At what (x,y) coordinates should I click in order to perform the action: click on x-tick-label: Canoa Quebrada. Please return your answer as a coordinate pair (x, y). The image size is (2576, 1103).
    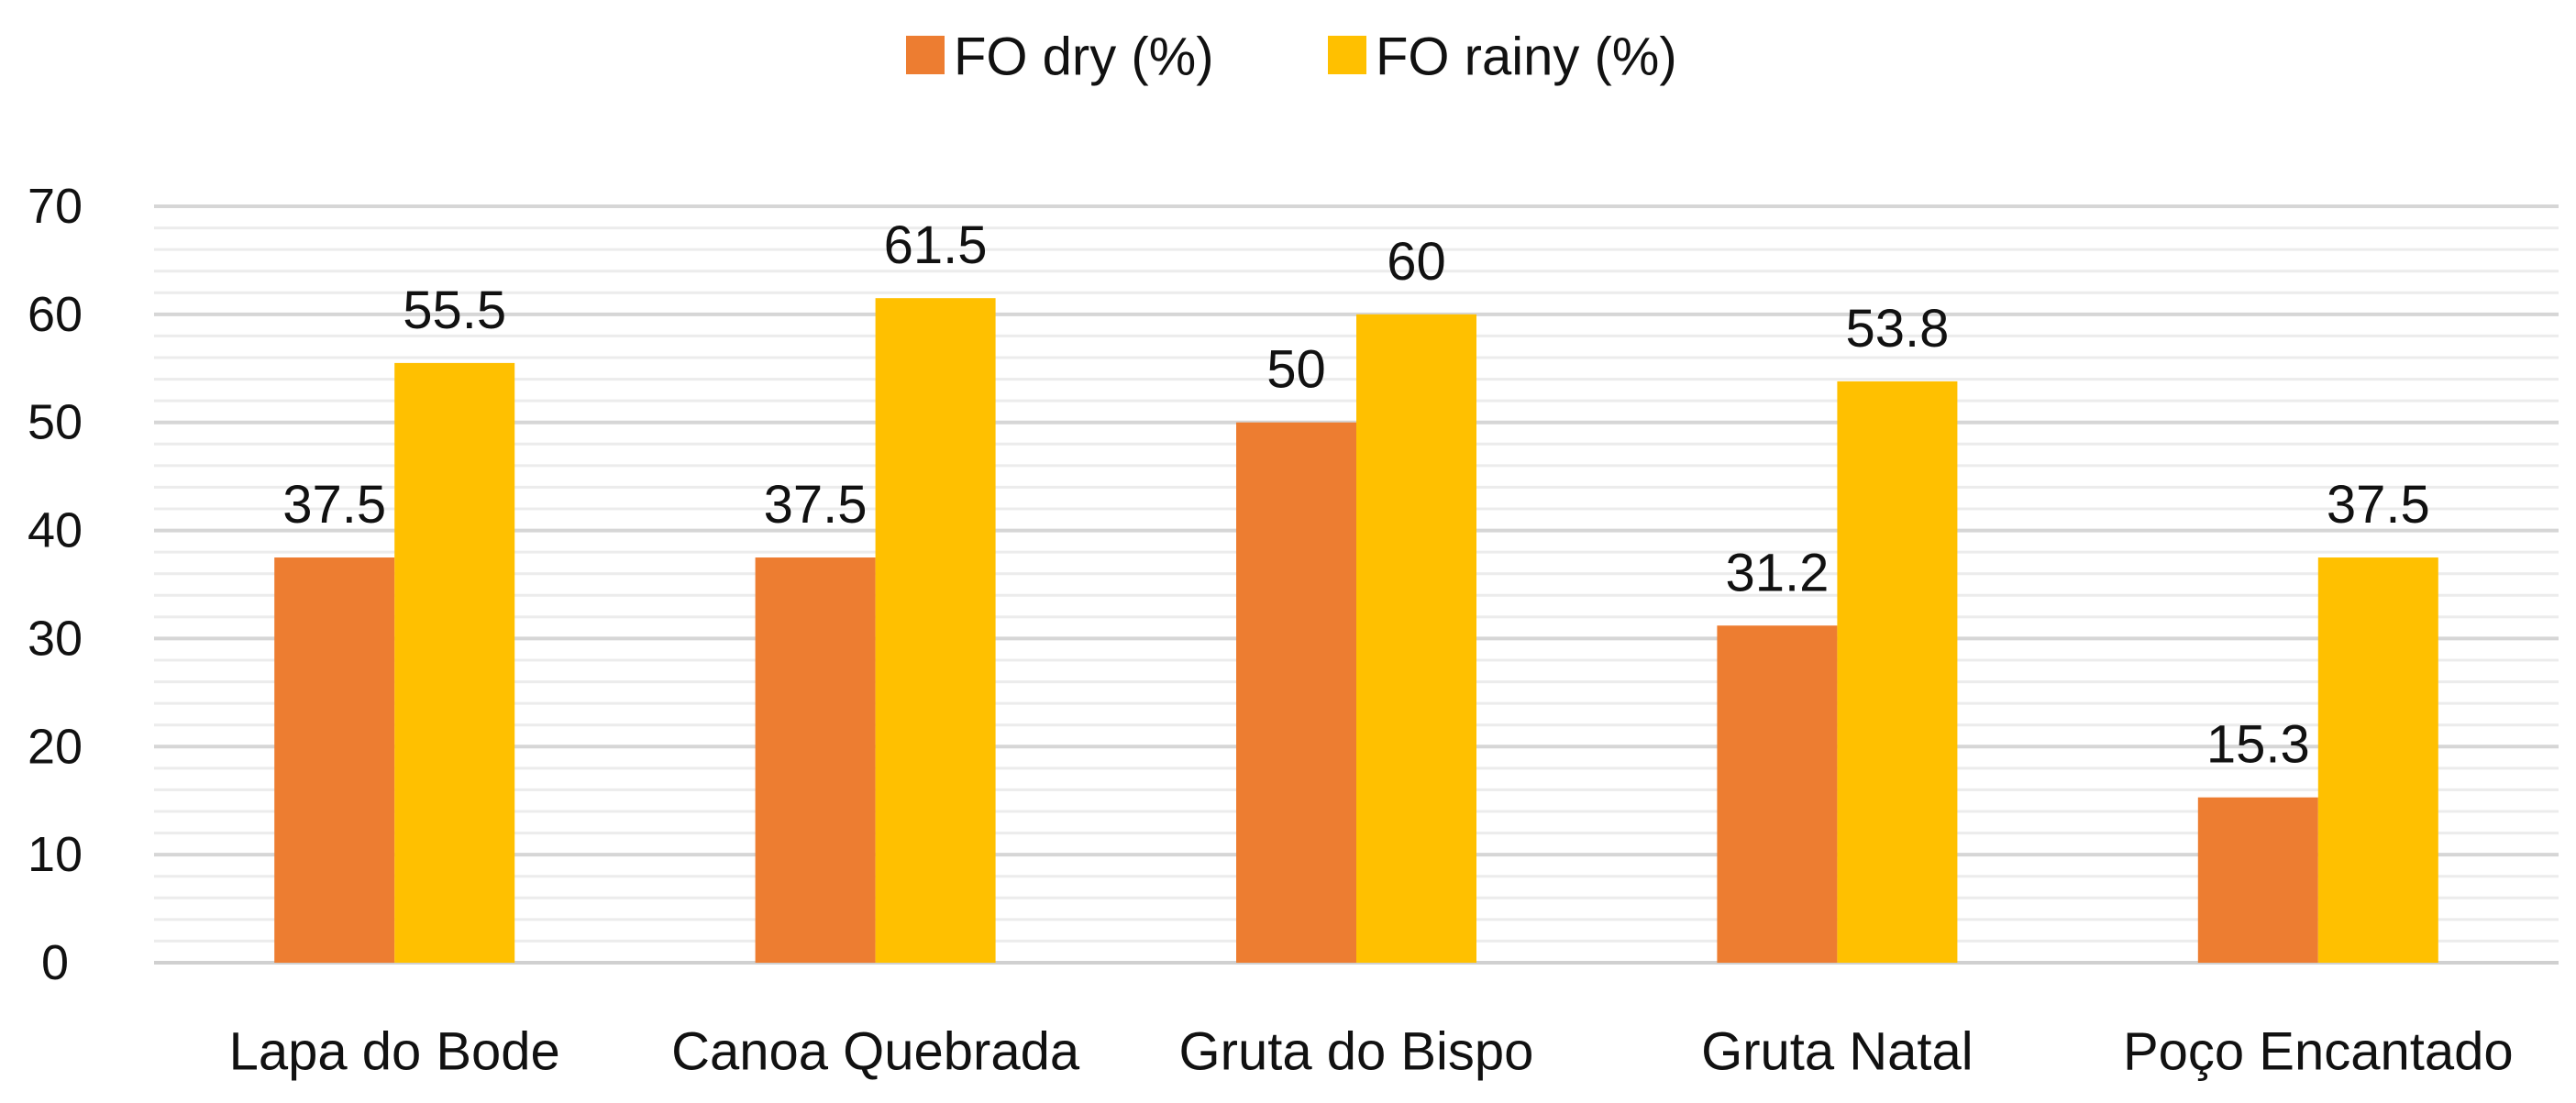
    Looking at the image, I should click on (875, 1052).